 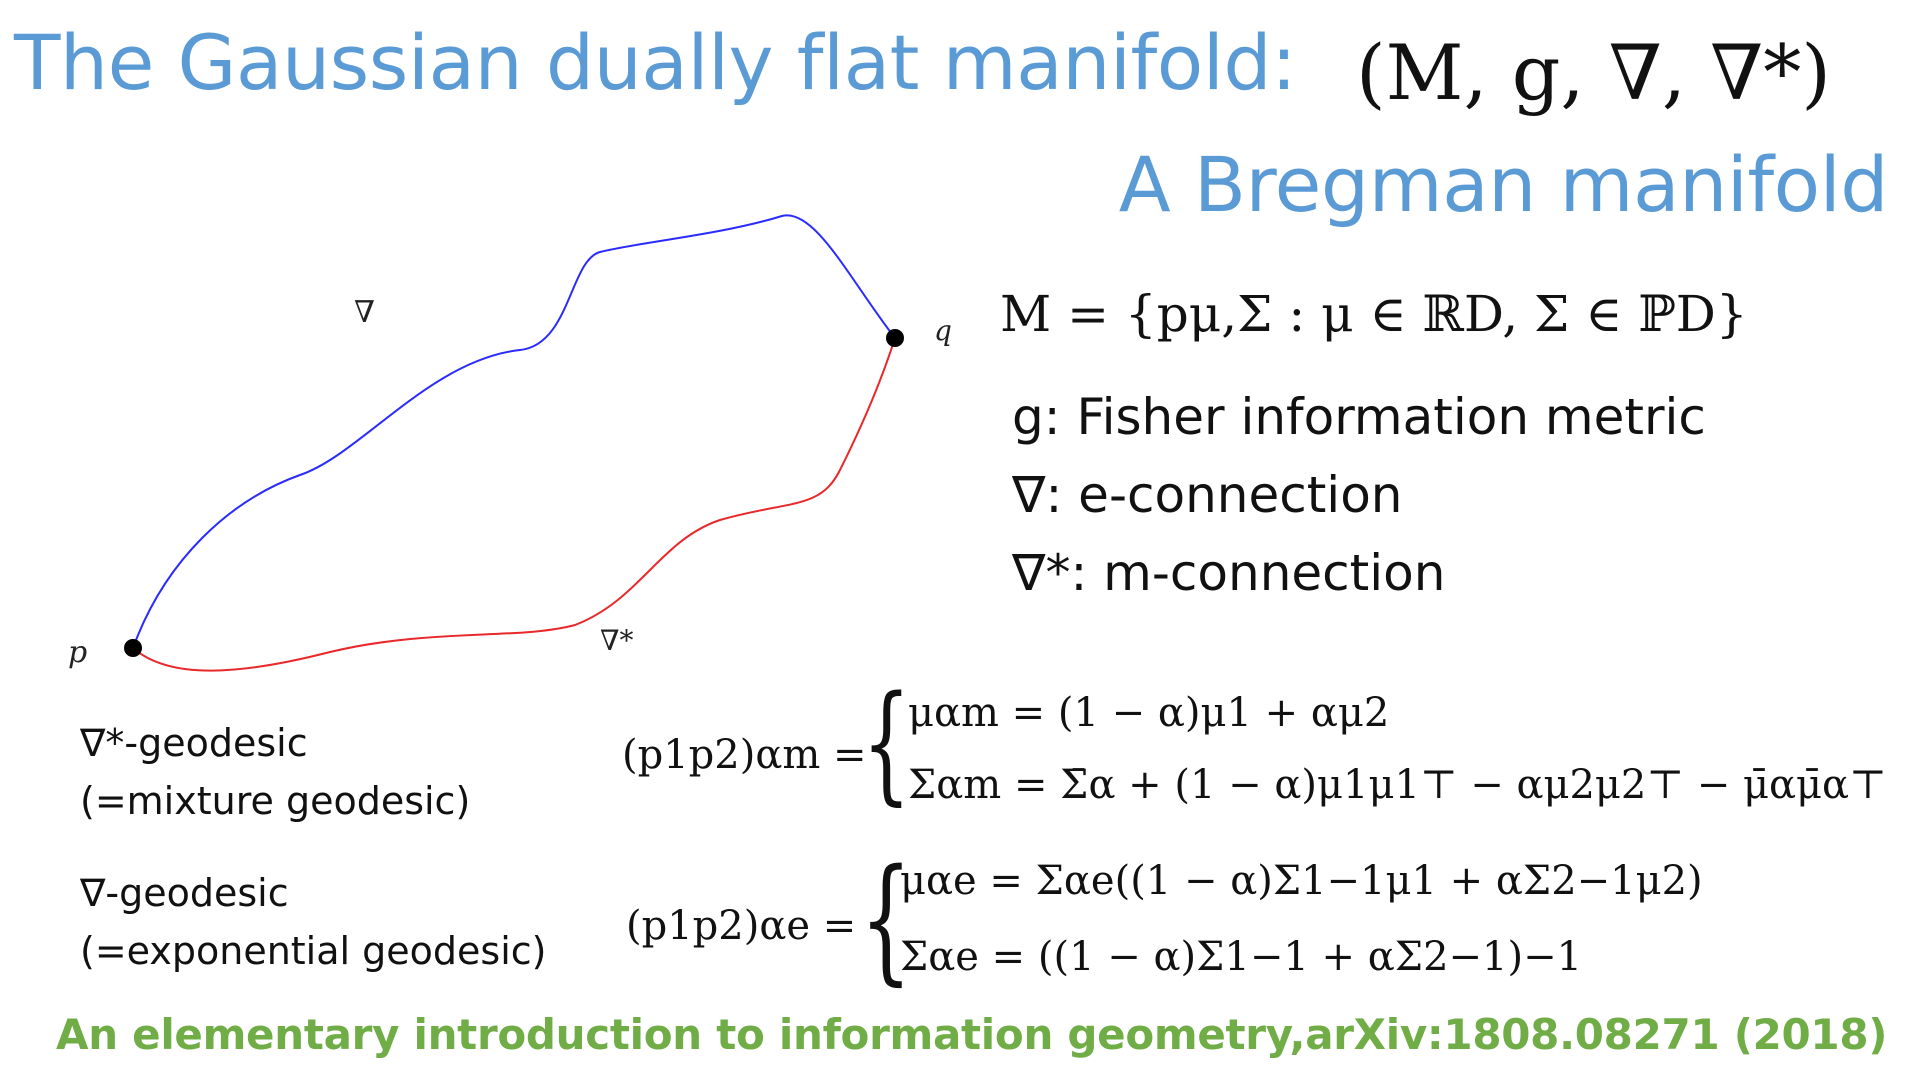 What do you see at coordinates (943, 330) in the screenshot?
I see `label-q: q` at bounding box center [943, 330].